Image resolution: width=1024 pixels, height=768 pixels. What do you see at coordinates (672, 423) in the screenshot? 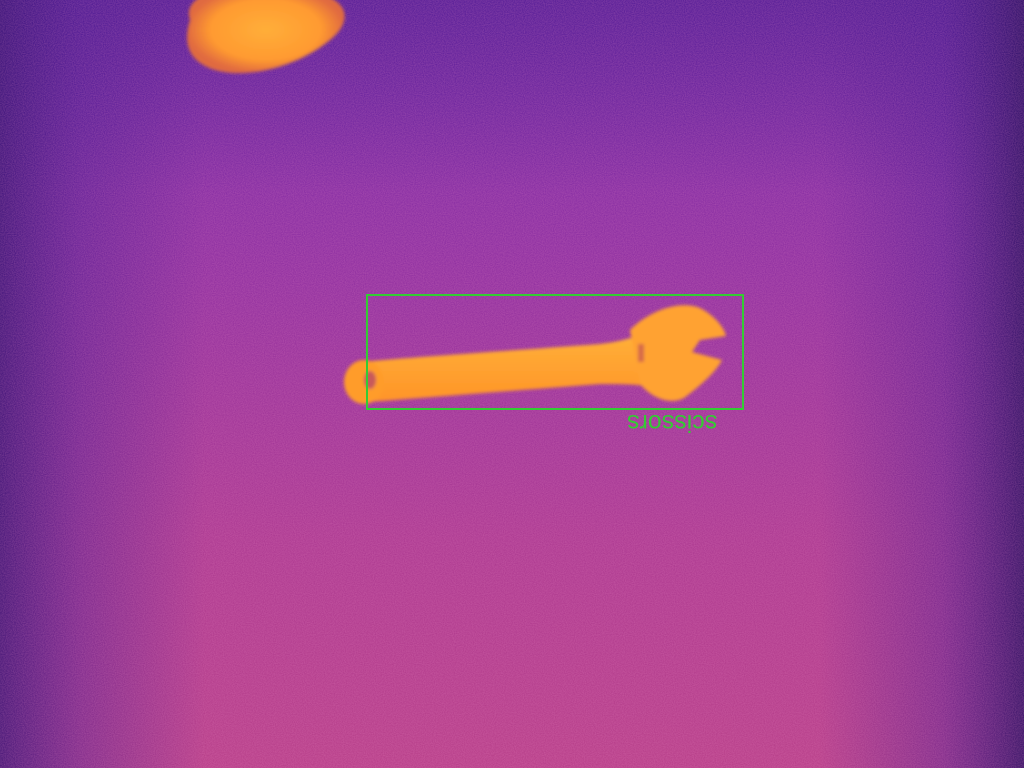
I see `detection-label: scissors` at bounding box center [672, 423].